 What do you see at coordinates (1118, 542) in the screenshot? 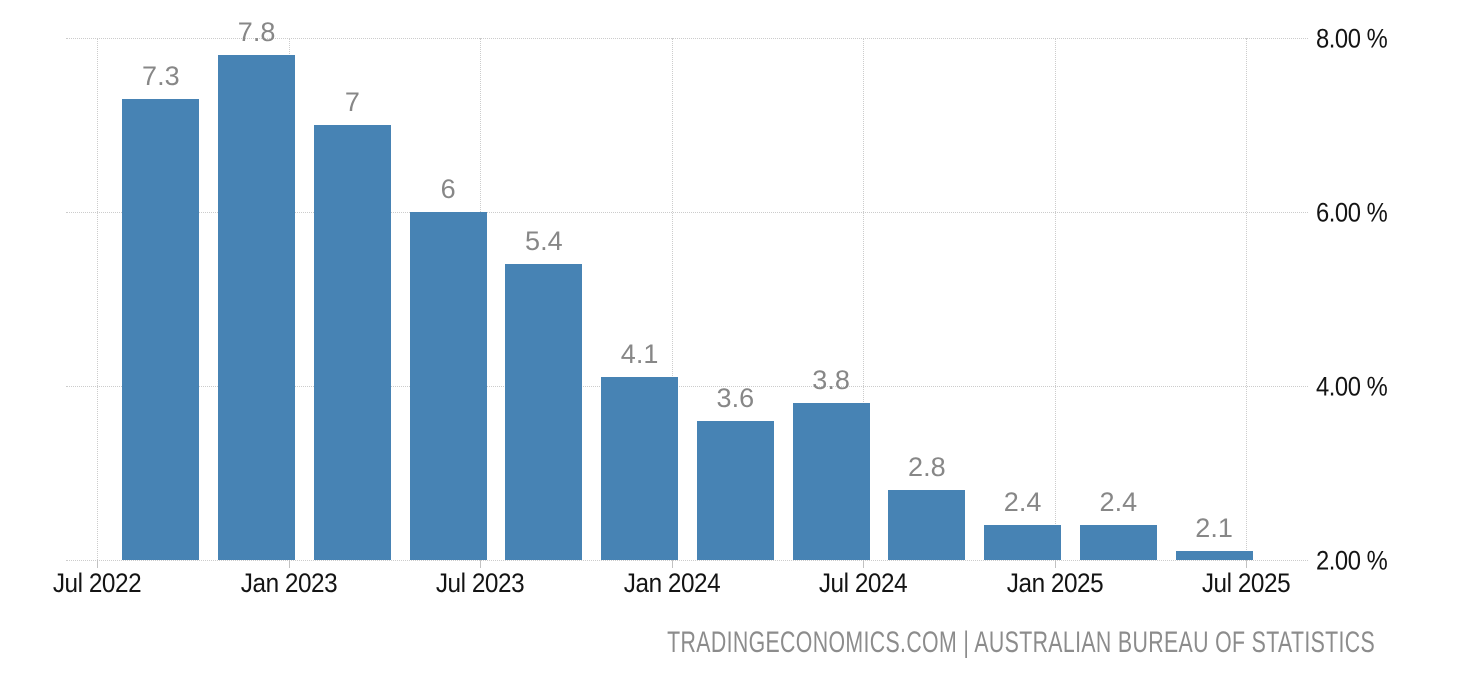
I see `bar-mar-2025` at bounding box center [1118, 542].